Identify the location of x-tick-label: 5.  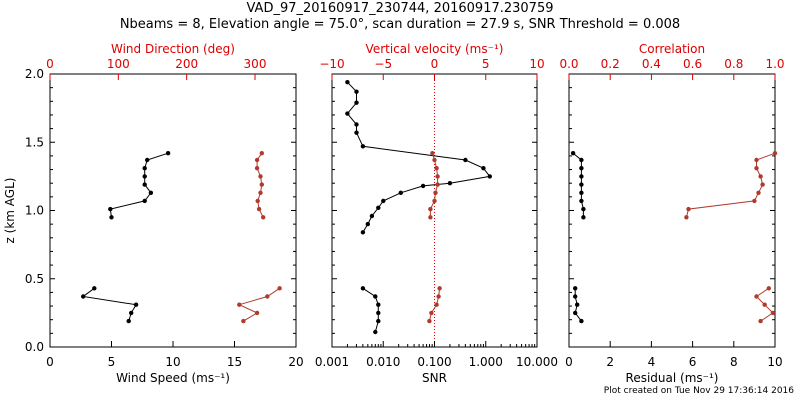
(112, 362).